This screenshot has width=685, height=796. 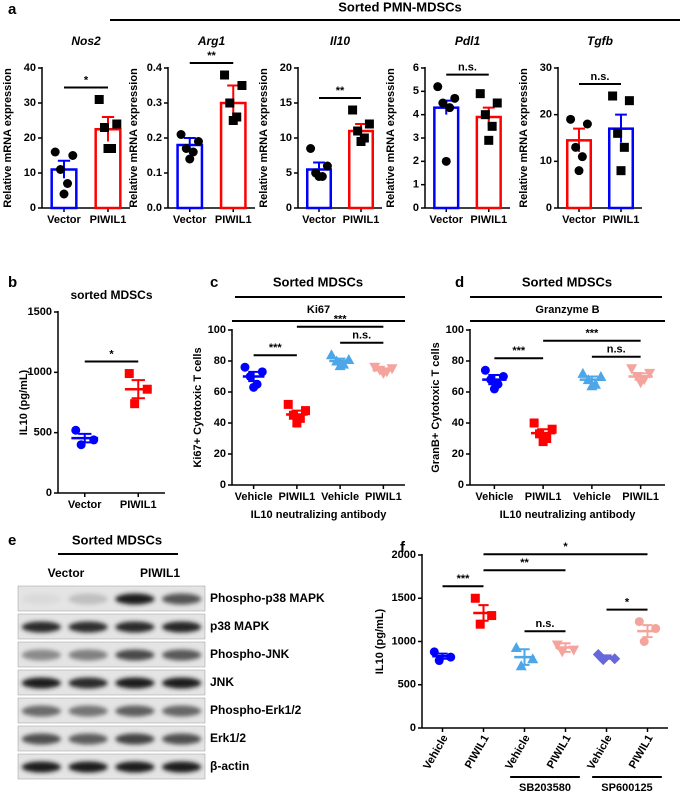 I want to click on y-tick-label: 0.1, so click(x=154, y=173).